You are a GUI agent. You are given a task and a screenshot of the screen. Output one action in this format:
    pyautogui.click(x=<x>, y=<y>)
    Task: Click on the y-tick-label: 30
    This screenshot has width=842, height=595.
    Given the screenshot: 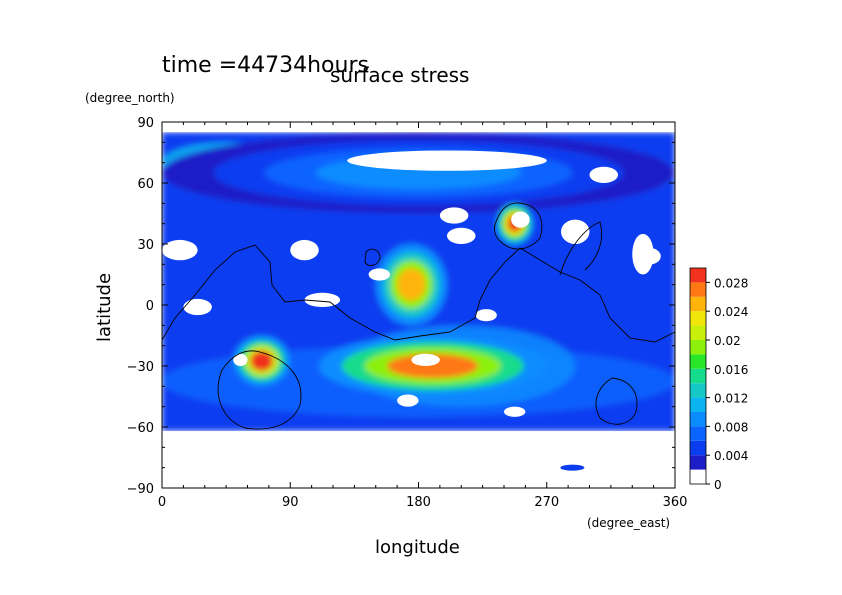 What is the action you would take?
    pyautogui.click(x=145, y=245)
    